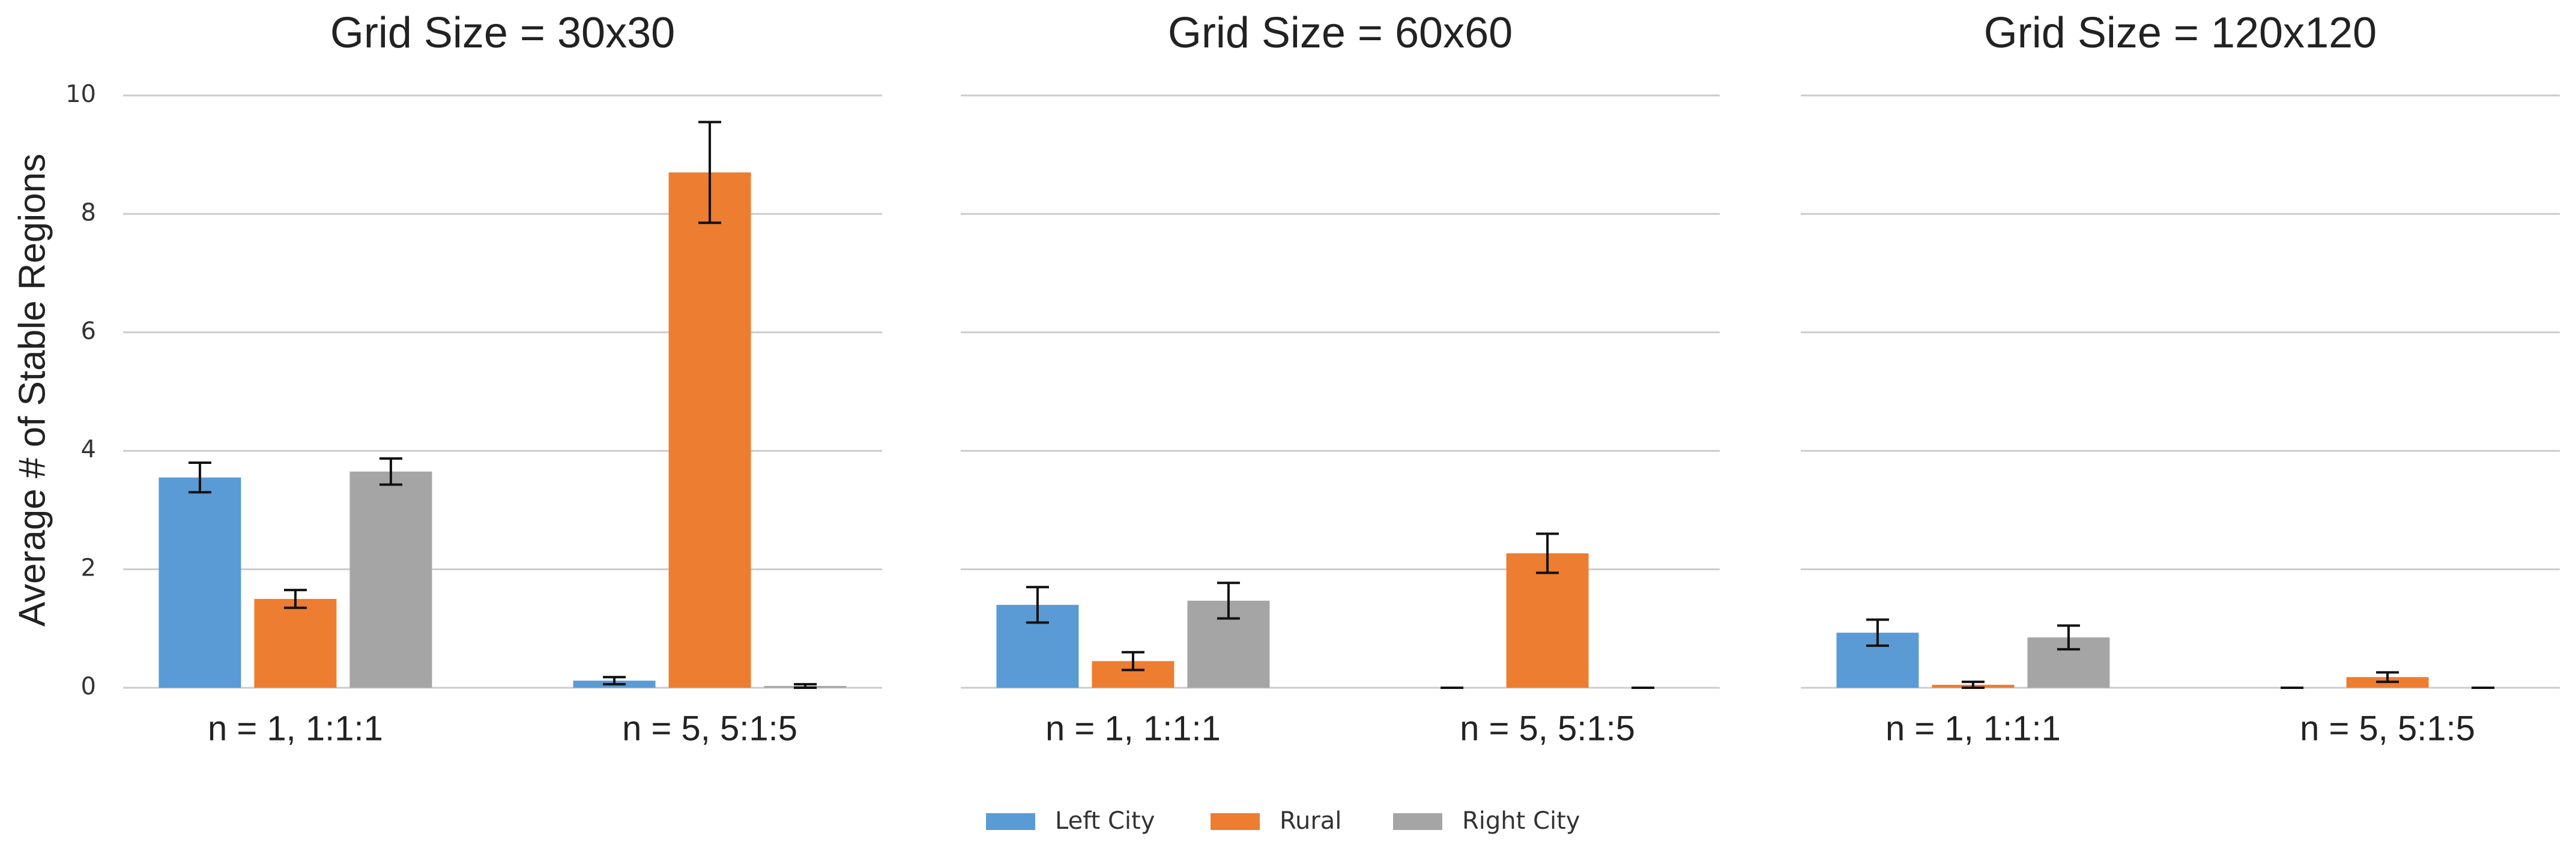 This screenshot has width=2576, height=848. I want to click on legend-label: Rural, so click(1311, 821).